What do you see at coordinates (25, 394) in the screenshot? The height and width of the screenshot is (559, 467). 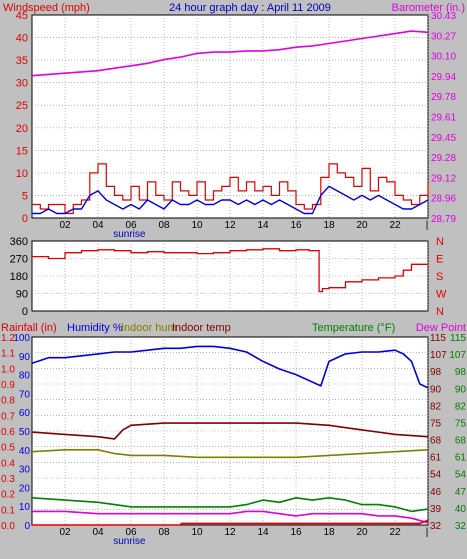 I see `humidity-tick-label: 70` at bounding box center [25, 394].